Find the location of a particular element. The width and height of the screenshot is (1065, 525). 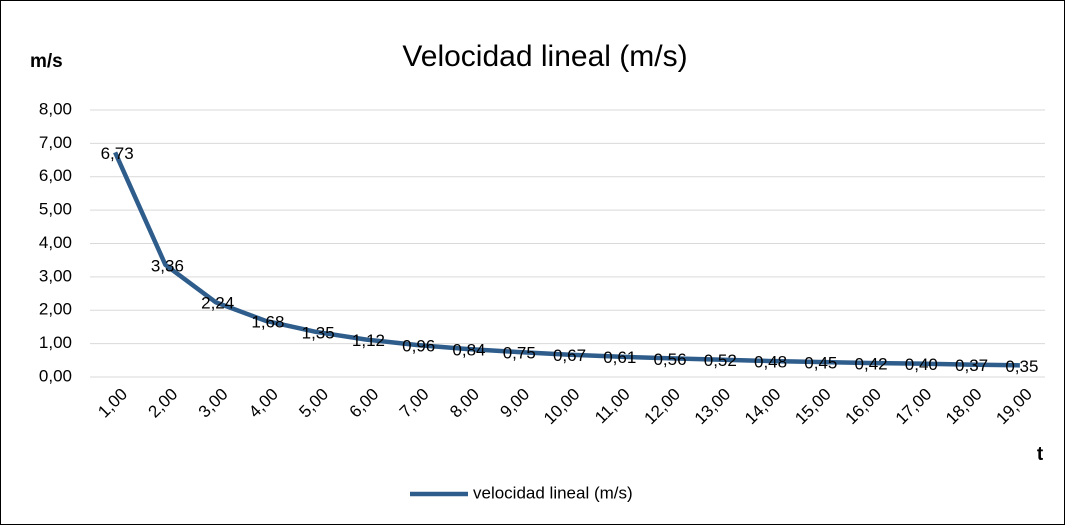

y-tick-label: 5,00 is located at coordinates (55, 209).